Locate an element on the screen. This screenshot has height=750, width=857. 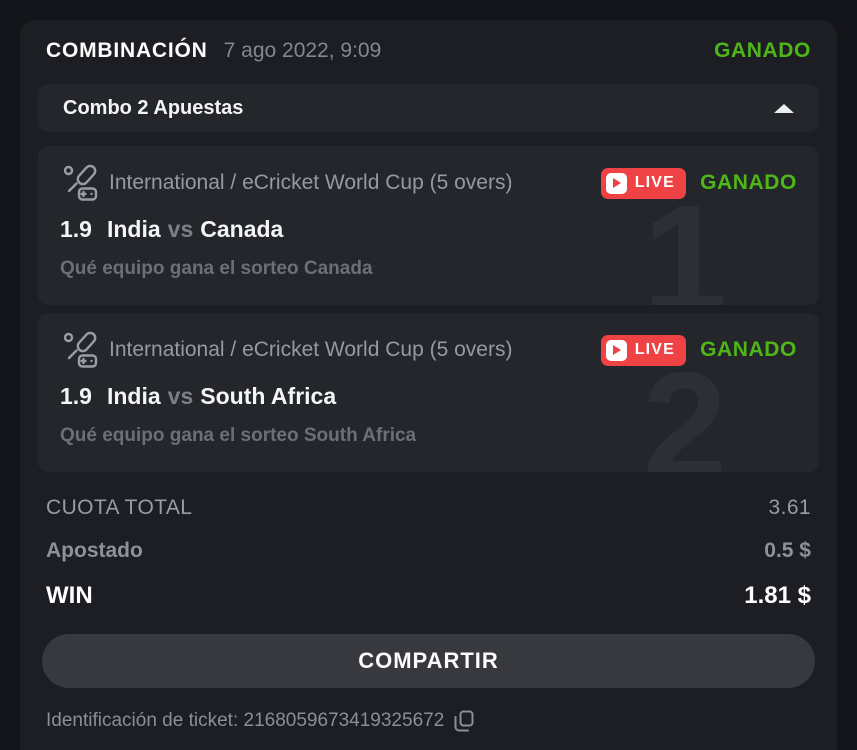
copy-icon is located at coordinates (464, 721).